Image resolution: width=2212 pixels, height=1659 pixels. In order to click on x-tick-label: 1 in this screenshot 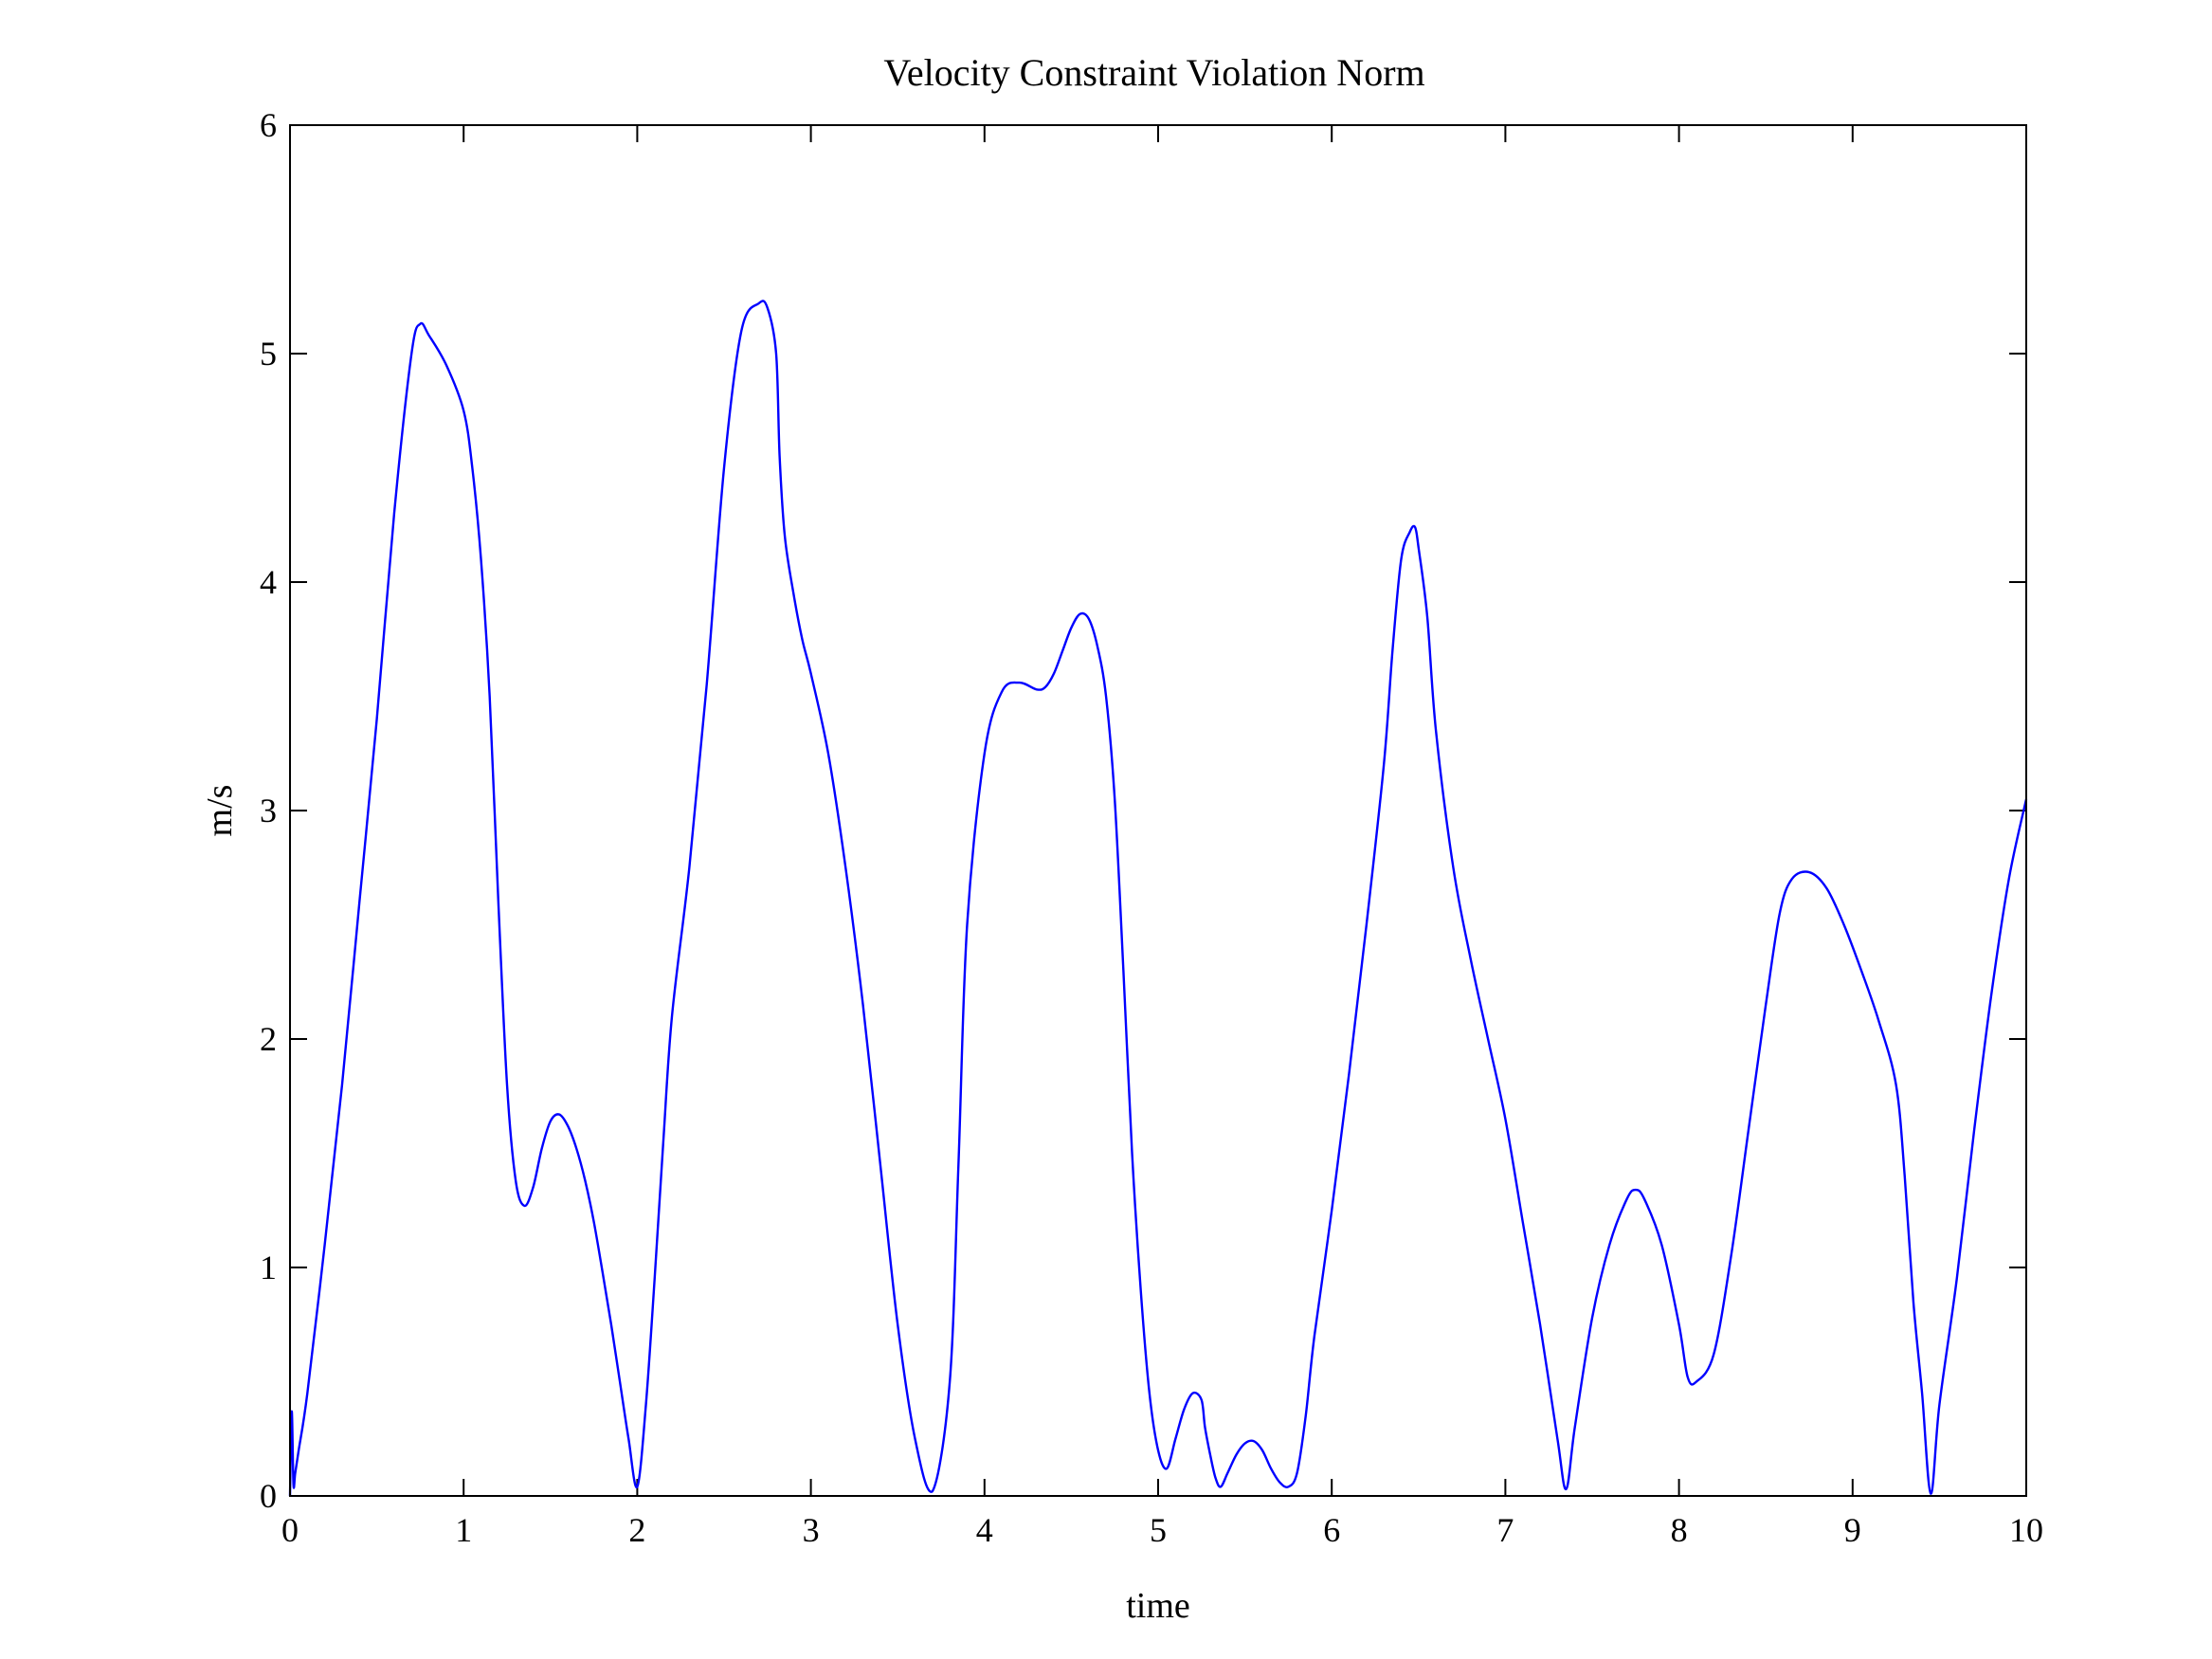, I will do `click(463, 1530)`.